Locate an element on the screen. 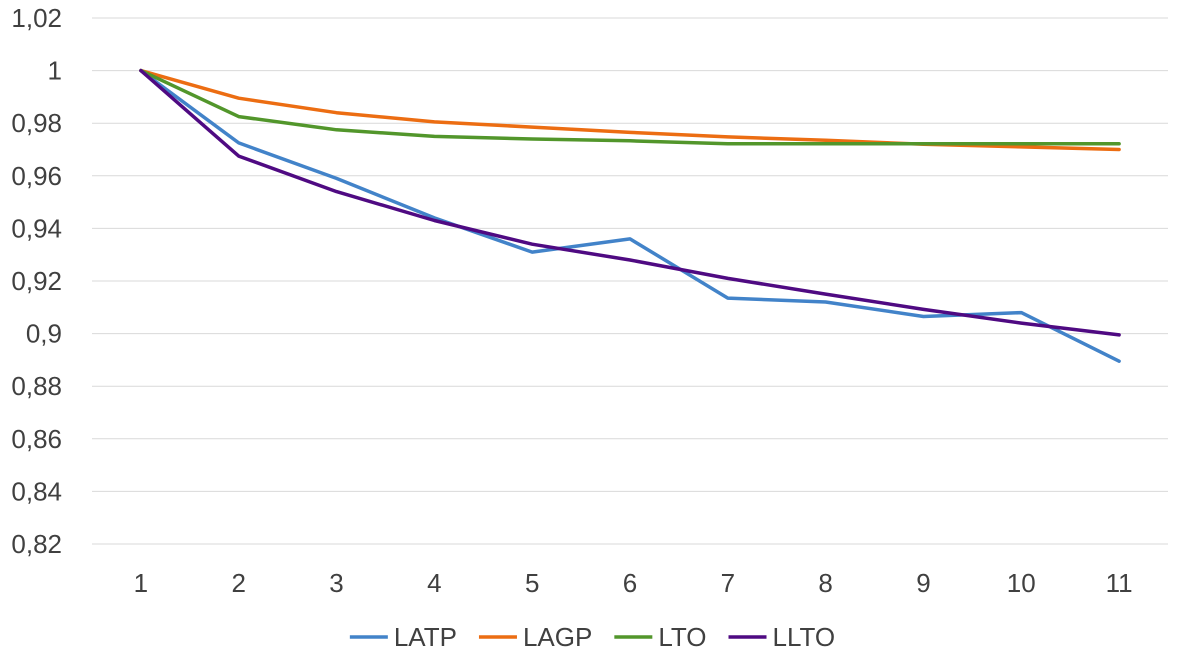 The width and height of the screenshot is (1185, 663). y-tick-label: 0,92 is located at coordinates (36, 281).